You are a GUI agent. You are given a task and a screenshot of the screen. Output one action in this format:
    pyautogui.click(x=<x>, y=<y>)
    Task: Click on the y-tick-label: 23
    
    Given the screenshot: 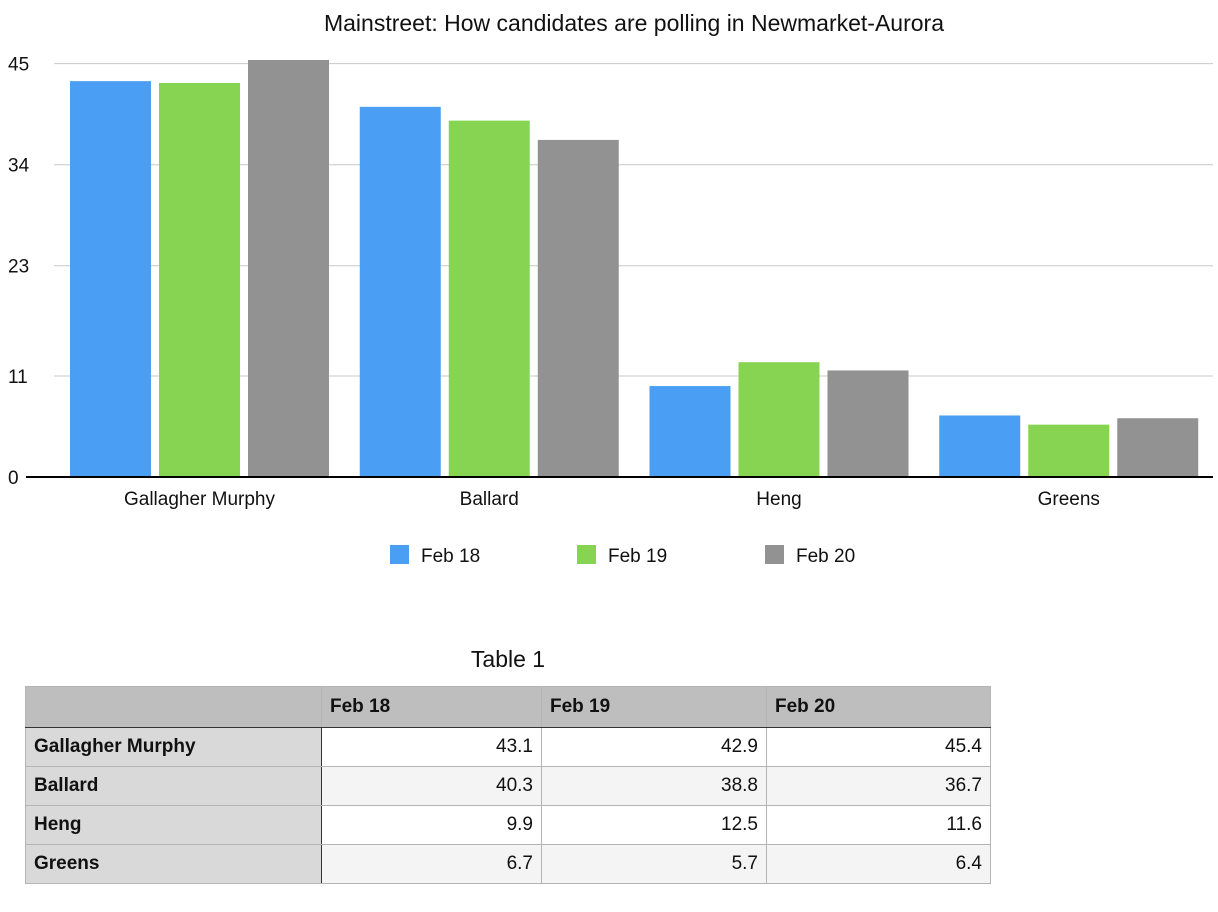 What is the action you would take?
    pyautogui.click(x=18, y=267)
    